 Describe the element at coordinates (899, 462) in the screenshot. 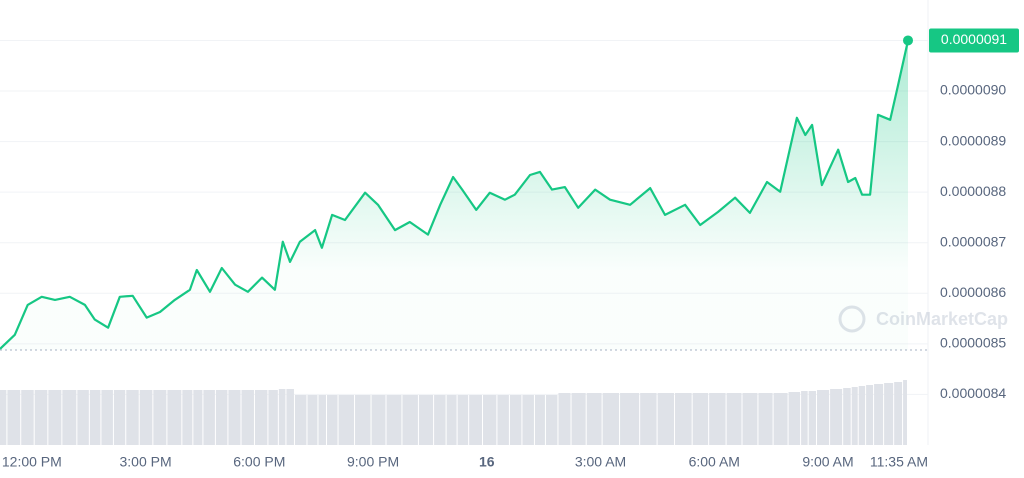

I see `x-tick-label: 11:35 AM` at that location.